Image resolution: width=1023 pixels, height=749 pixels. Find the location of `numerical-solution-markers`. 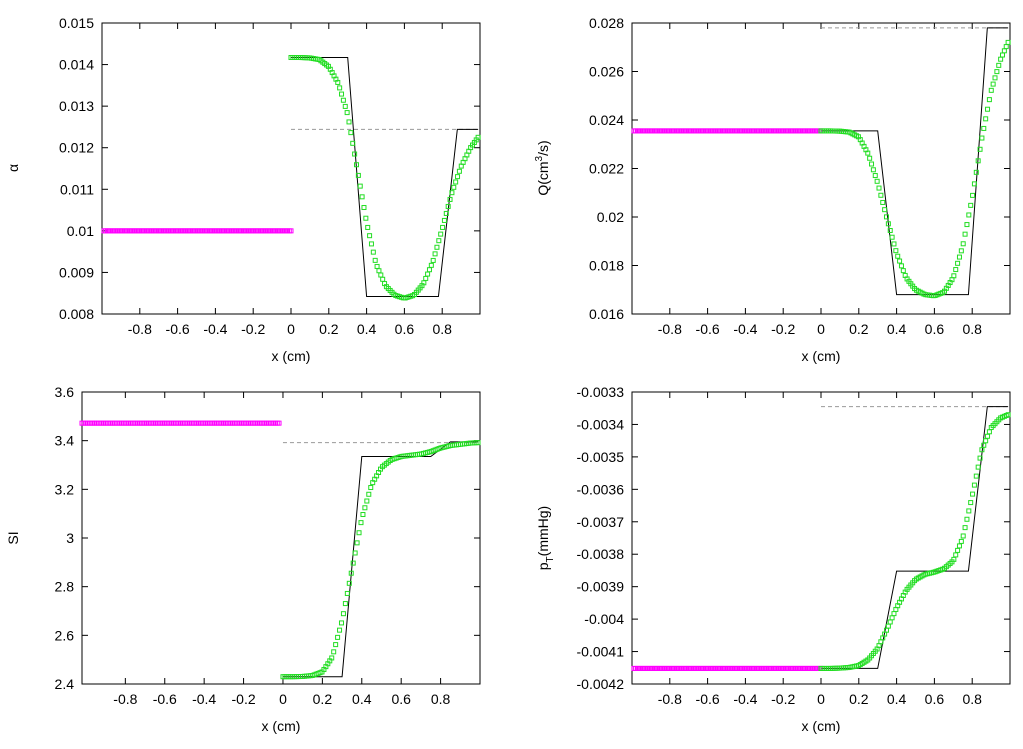

numerical-solution-markers is located at coordinates (914, 169).